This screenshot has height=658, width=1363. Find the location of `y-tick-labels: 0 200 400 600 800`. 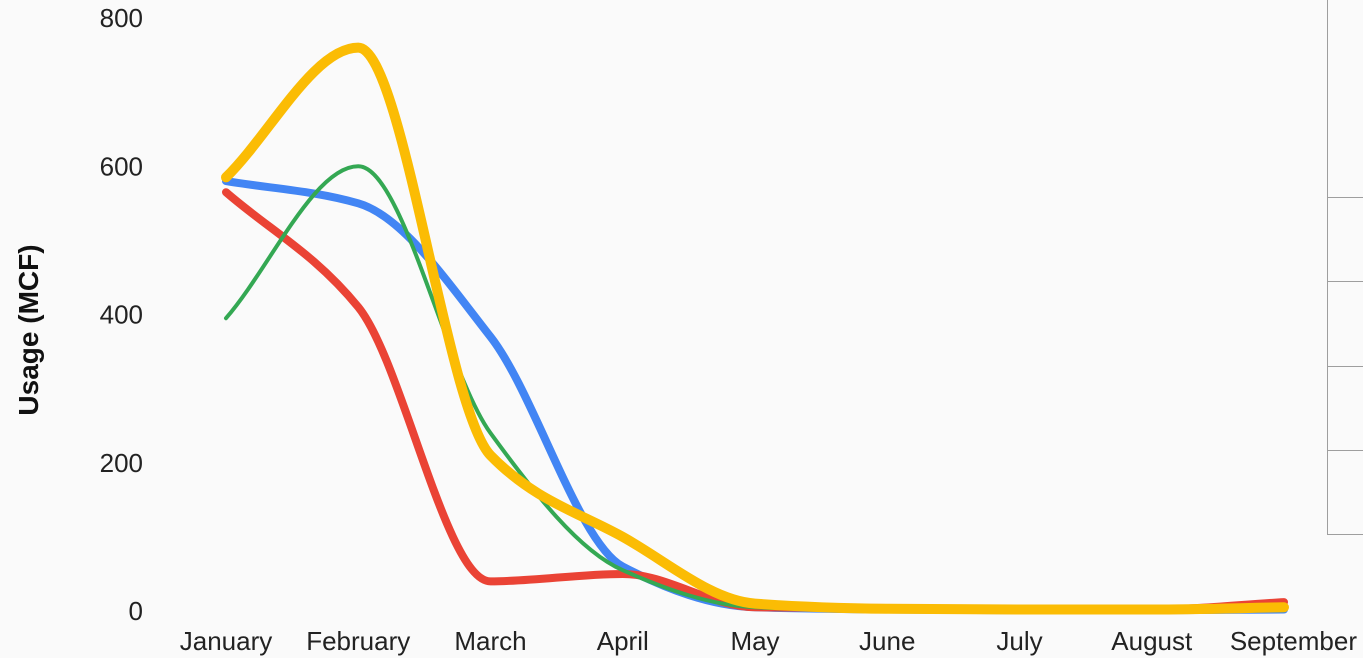

y-tick-labels: 0 200 400 600 800 is located at coordinates (121, 314).